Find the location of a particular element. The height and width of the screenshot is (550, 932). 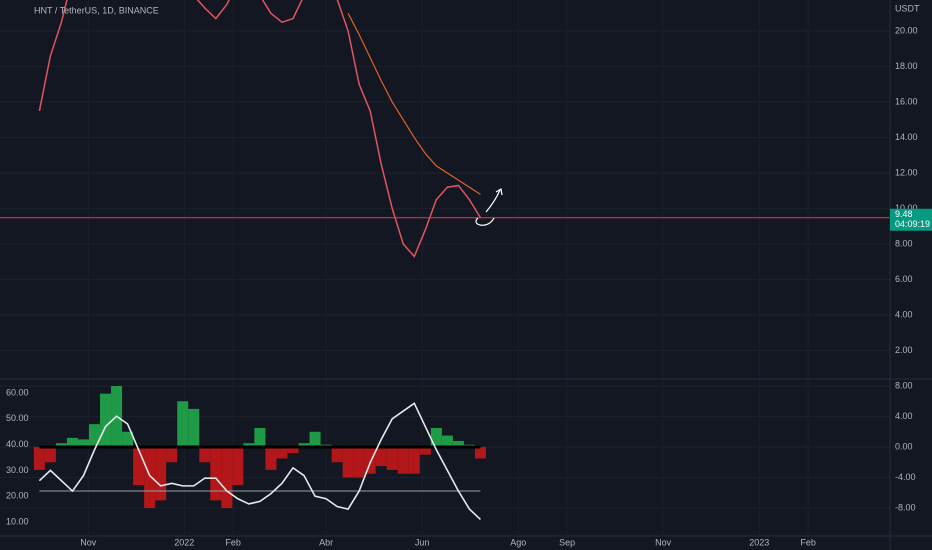

countdown-label: 04:09:19 is located at coordinates (912, 224).